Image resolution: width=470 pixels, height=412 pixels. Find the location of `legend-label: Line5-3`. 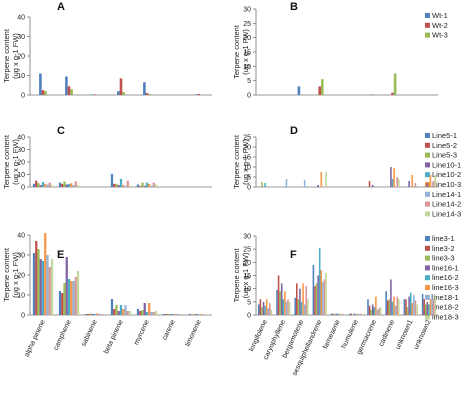

legend-label: Line5-3 is located at coordinates (444, 155).